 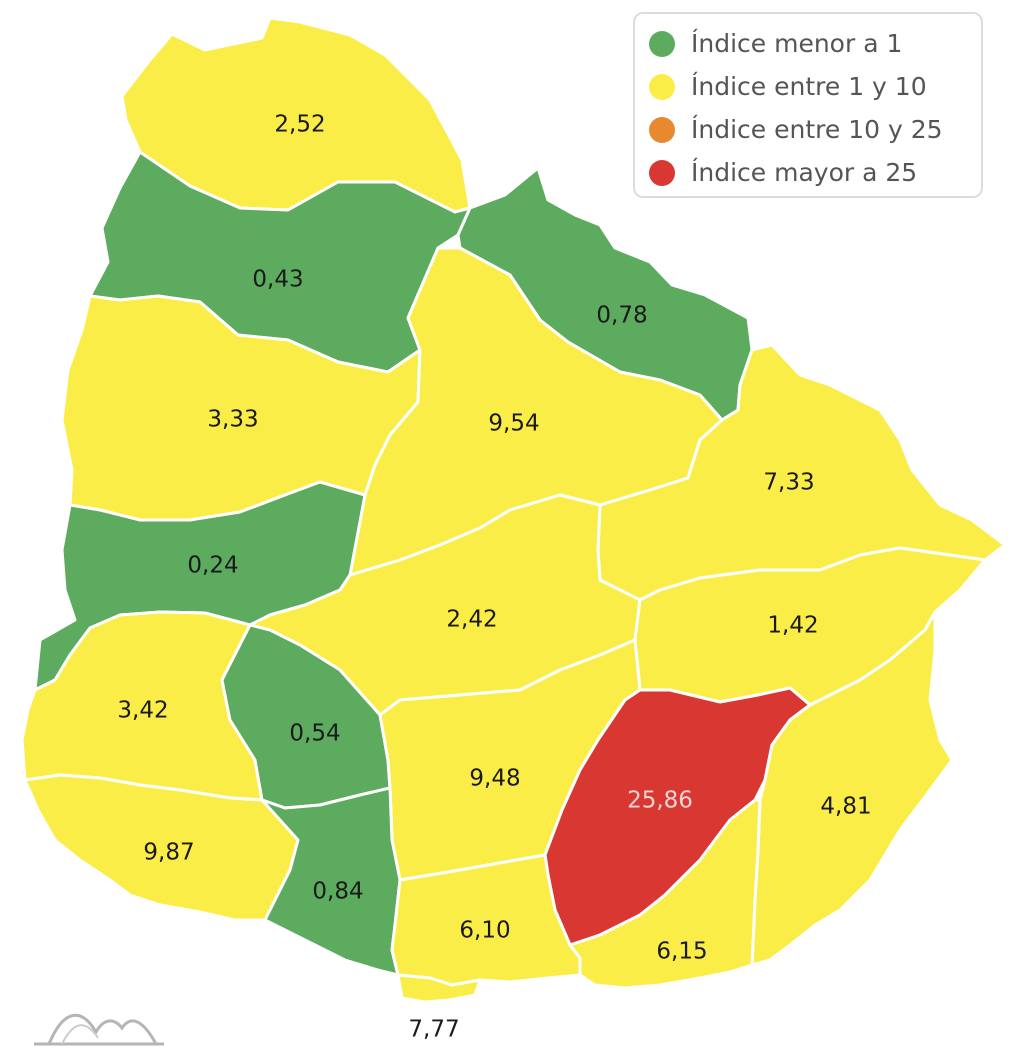 I want to click on value-label-lavalleja: 25,86, so click(x=660, y=801).